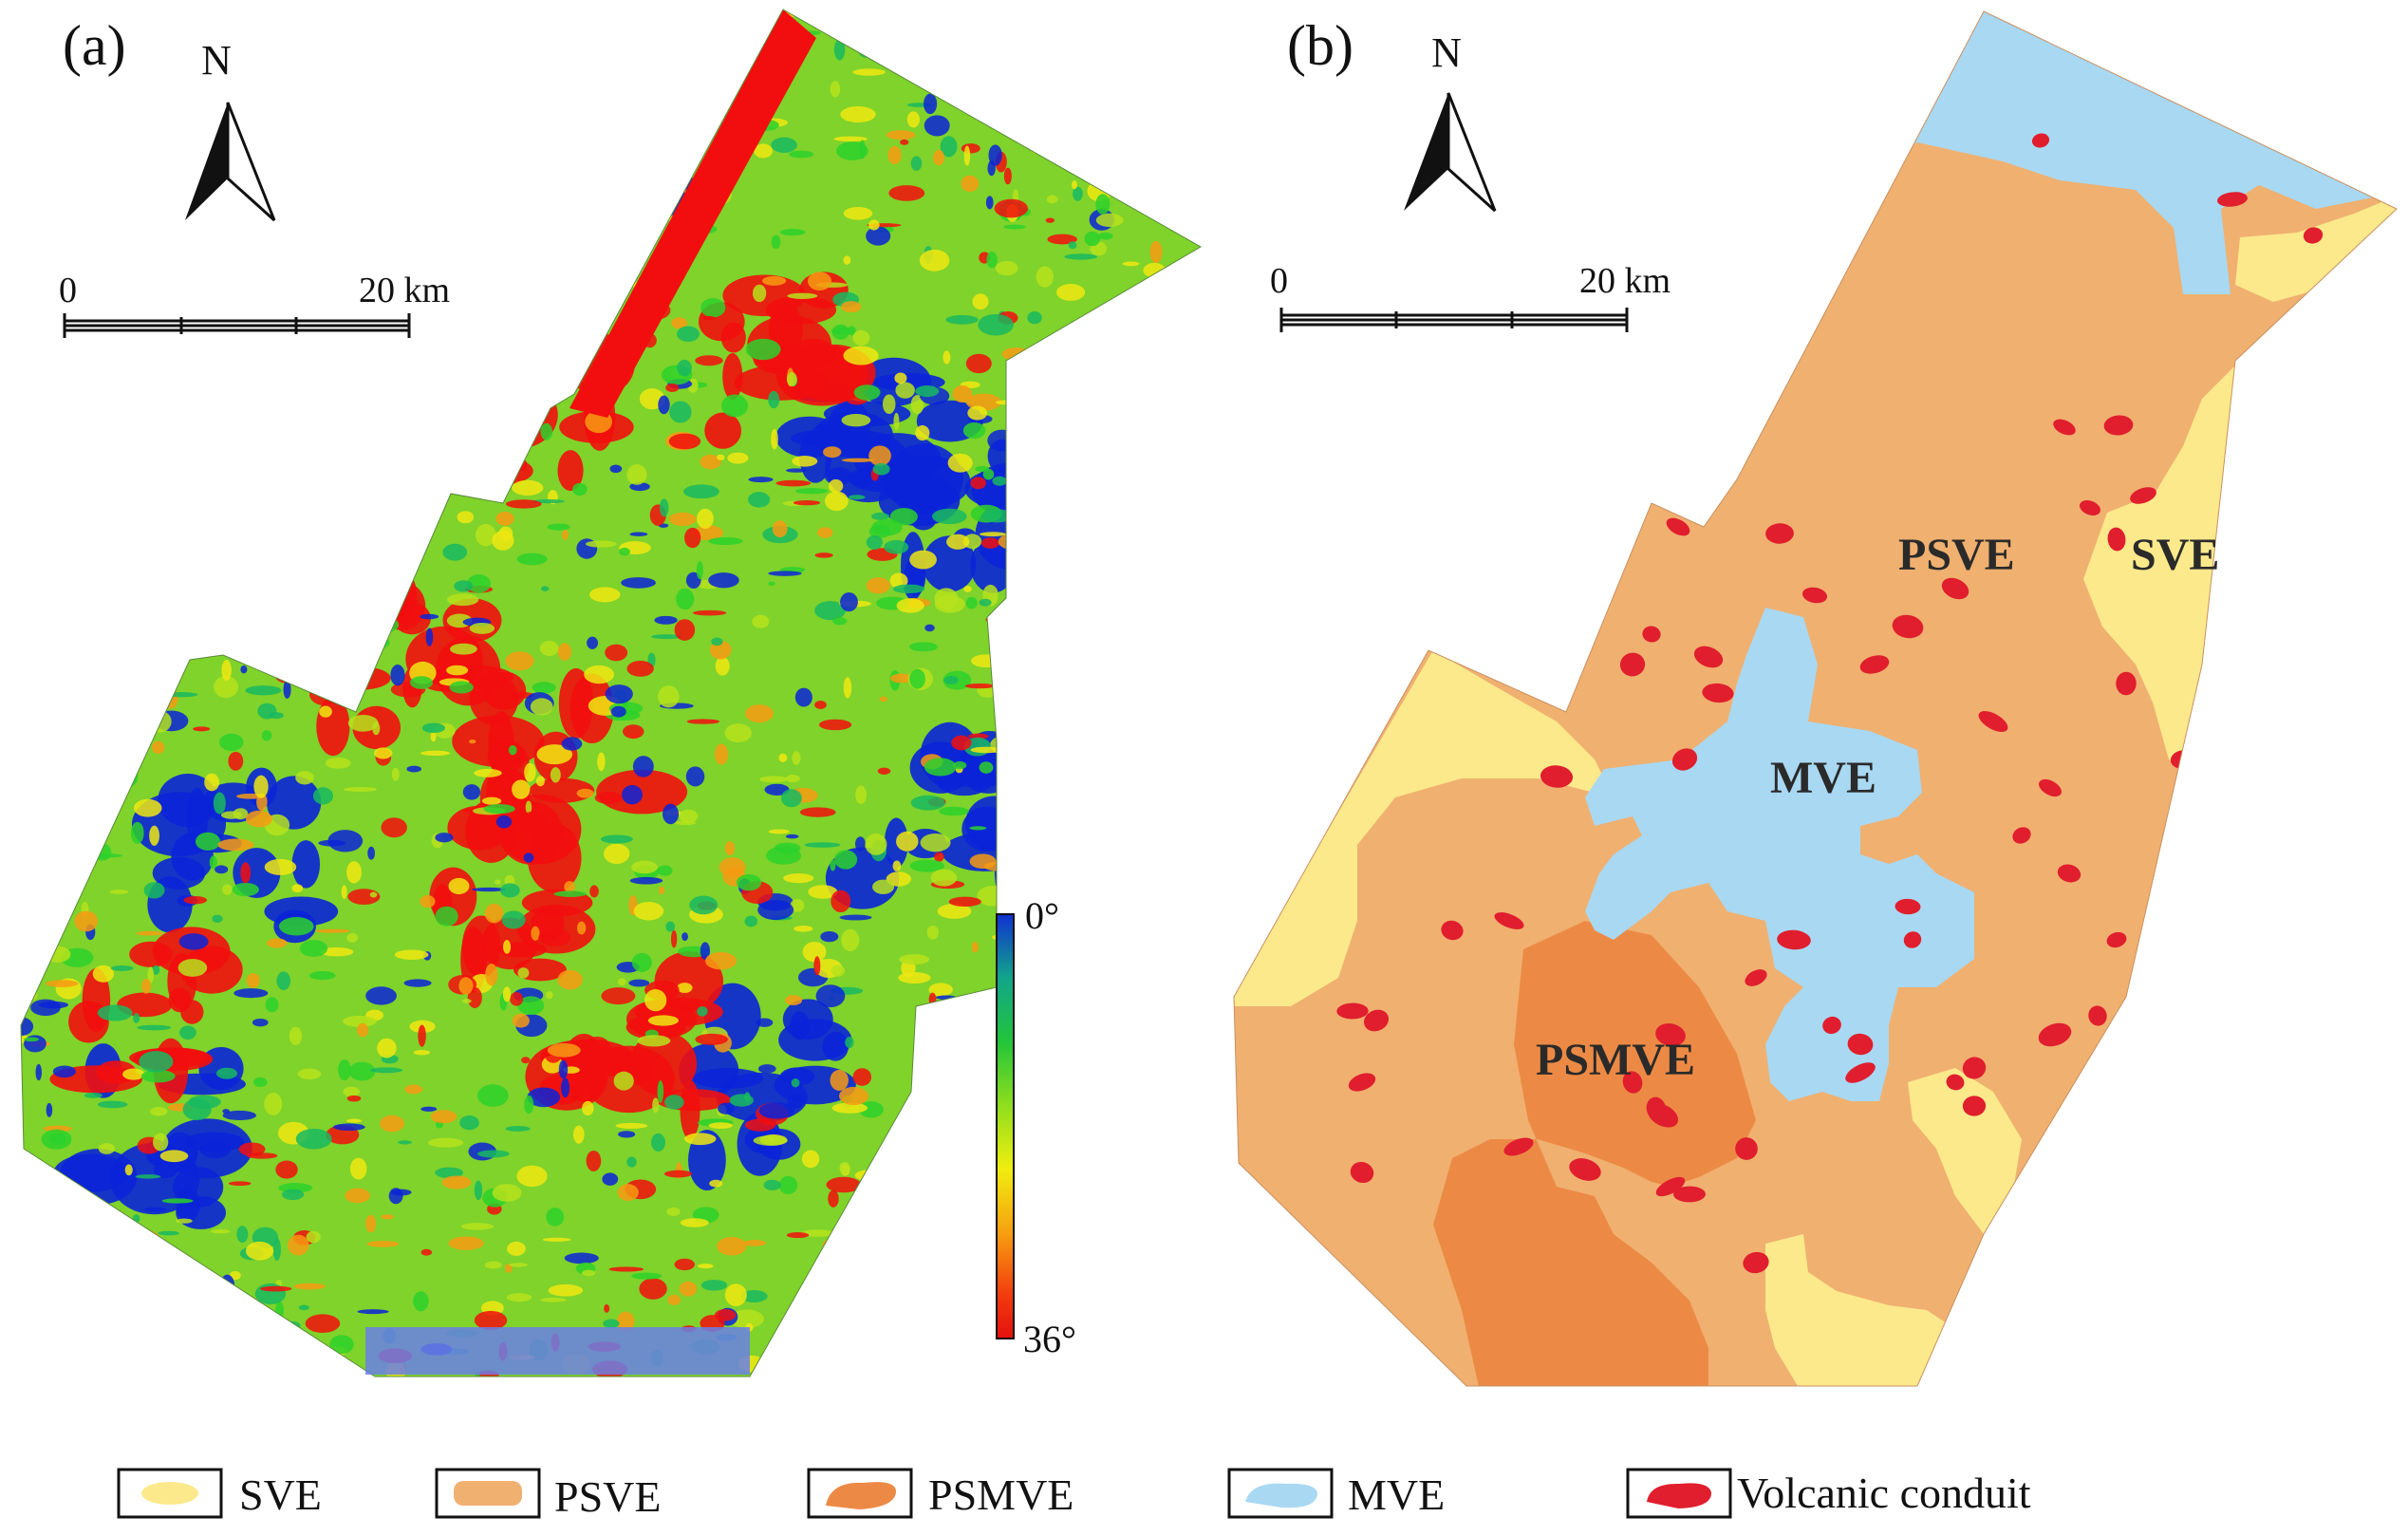 Image resolution: width=2408 pixels, height=1536 pixels. I want to click on legend-label-psmve: PSMVE, so click(1000, 1495).